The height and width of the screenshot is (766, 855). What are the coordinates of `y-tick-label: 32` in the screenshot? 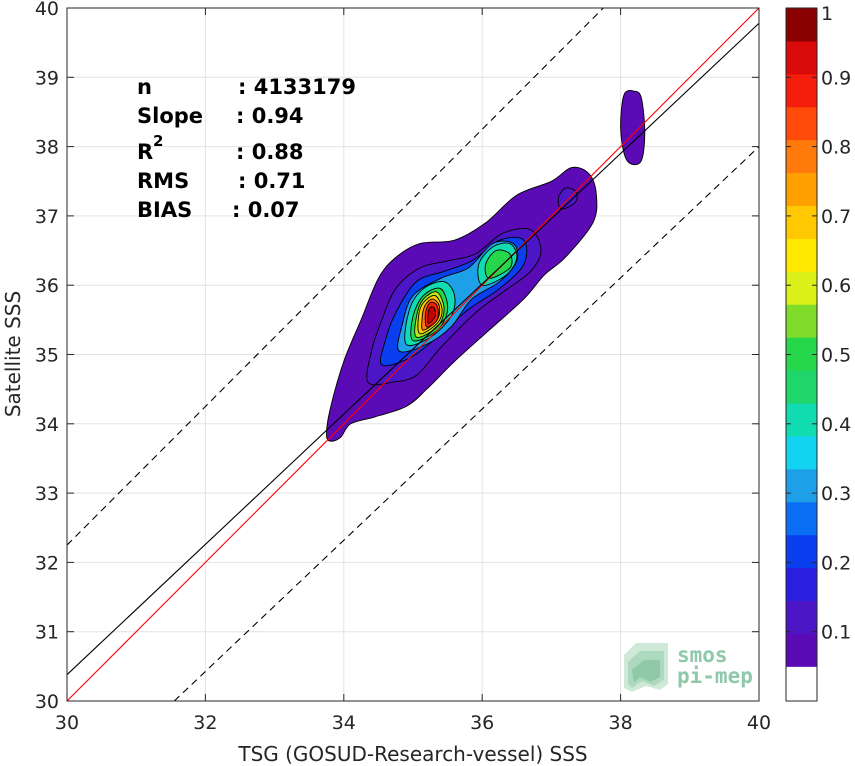 It's located at (47, 563).